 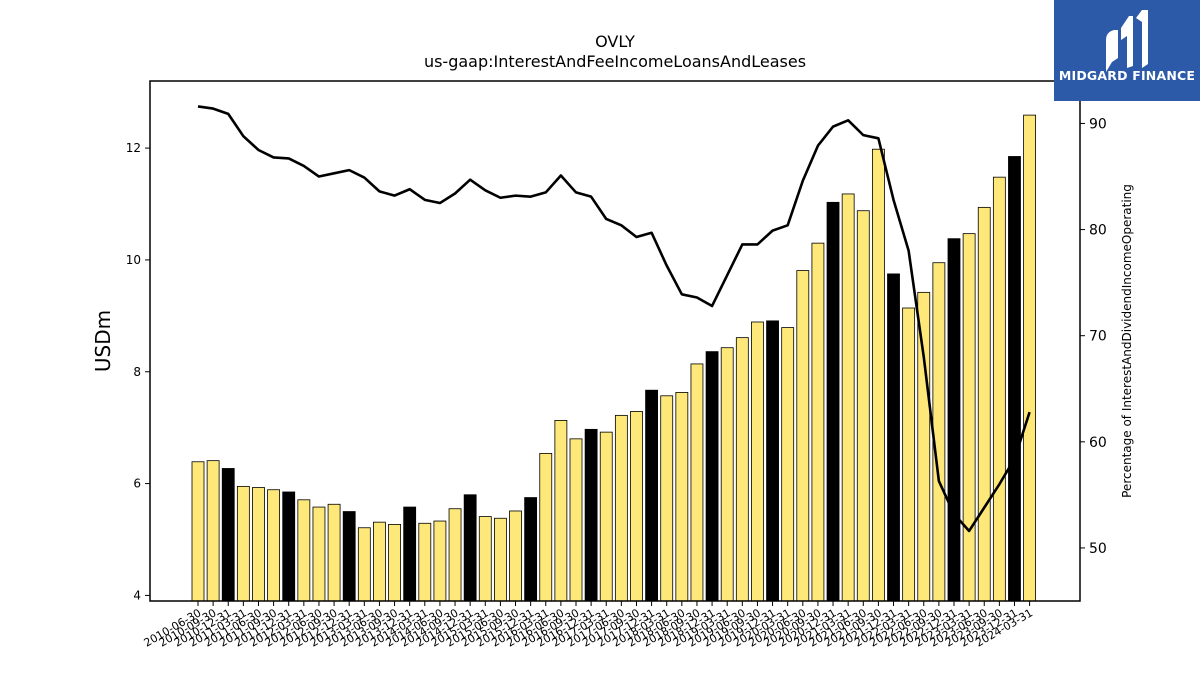 What do you see at coordinates (137, 484) in the screenshot?
I see `y-tick-label: 6` at bounding box center [137, 484].